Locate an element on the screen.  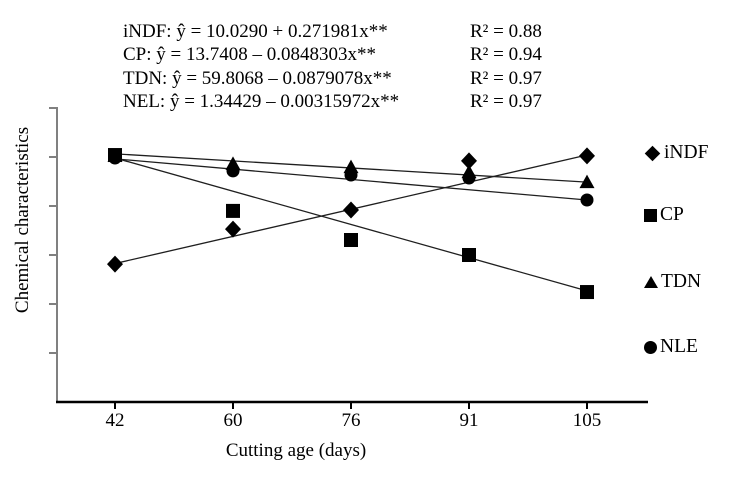
r-squared-indf: R² = 0.88 is located at coordinates (506, 31).